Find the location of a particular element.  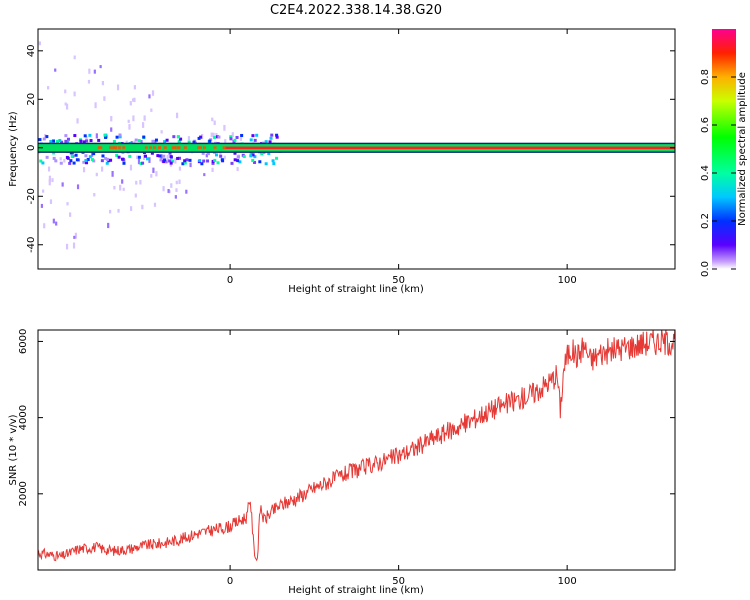

colorbar-tick-label: 0.2 is located at coordinates (705, 221).